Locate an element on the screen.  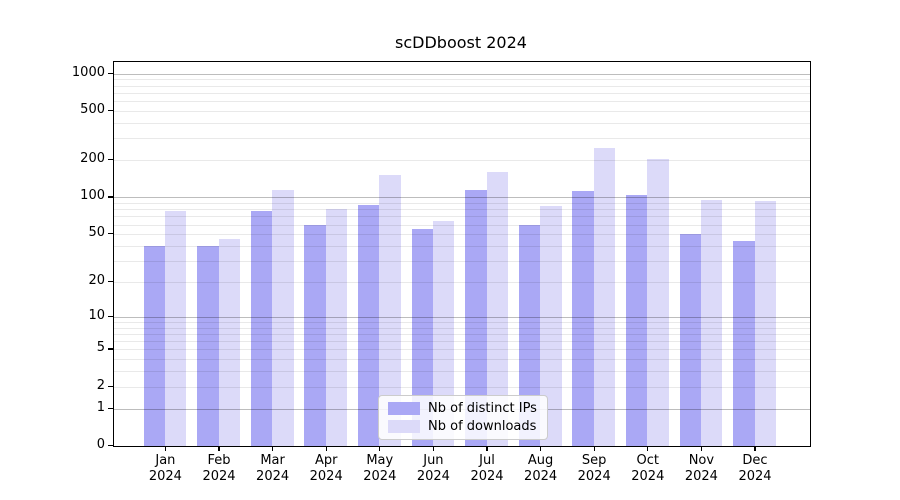
y-tick-label: 50 is located at coordinates (96, 233).